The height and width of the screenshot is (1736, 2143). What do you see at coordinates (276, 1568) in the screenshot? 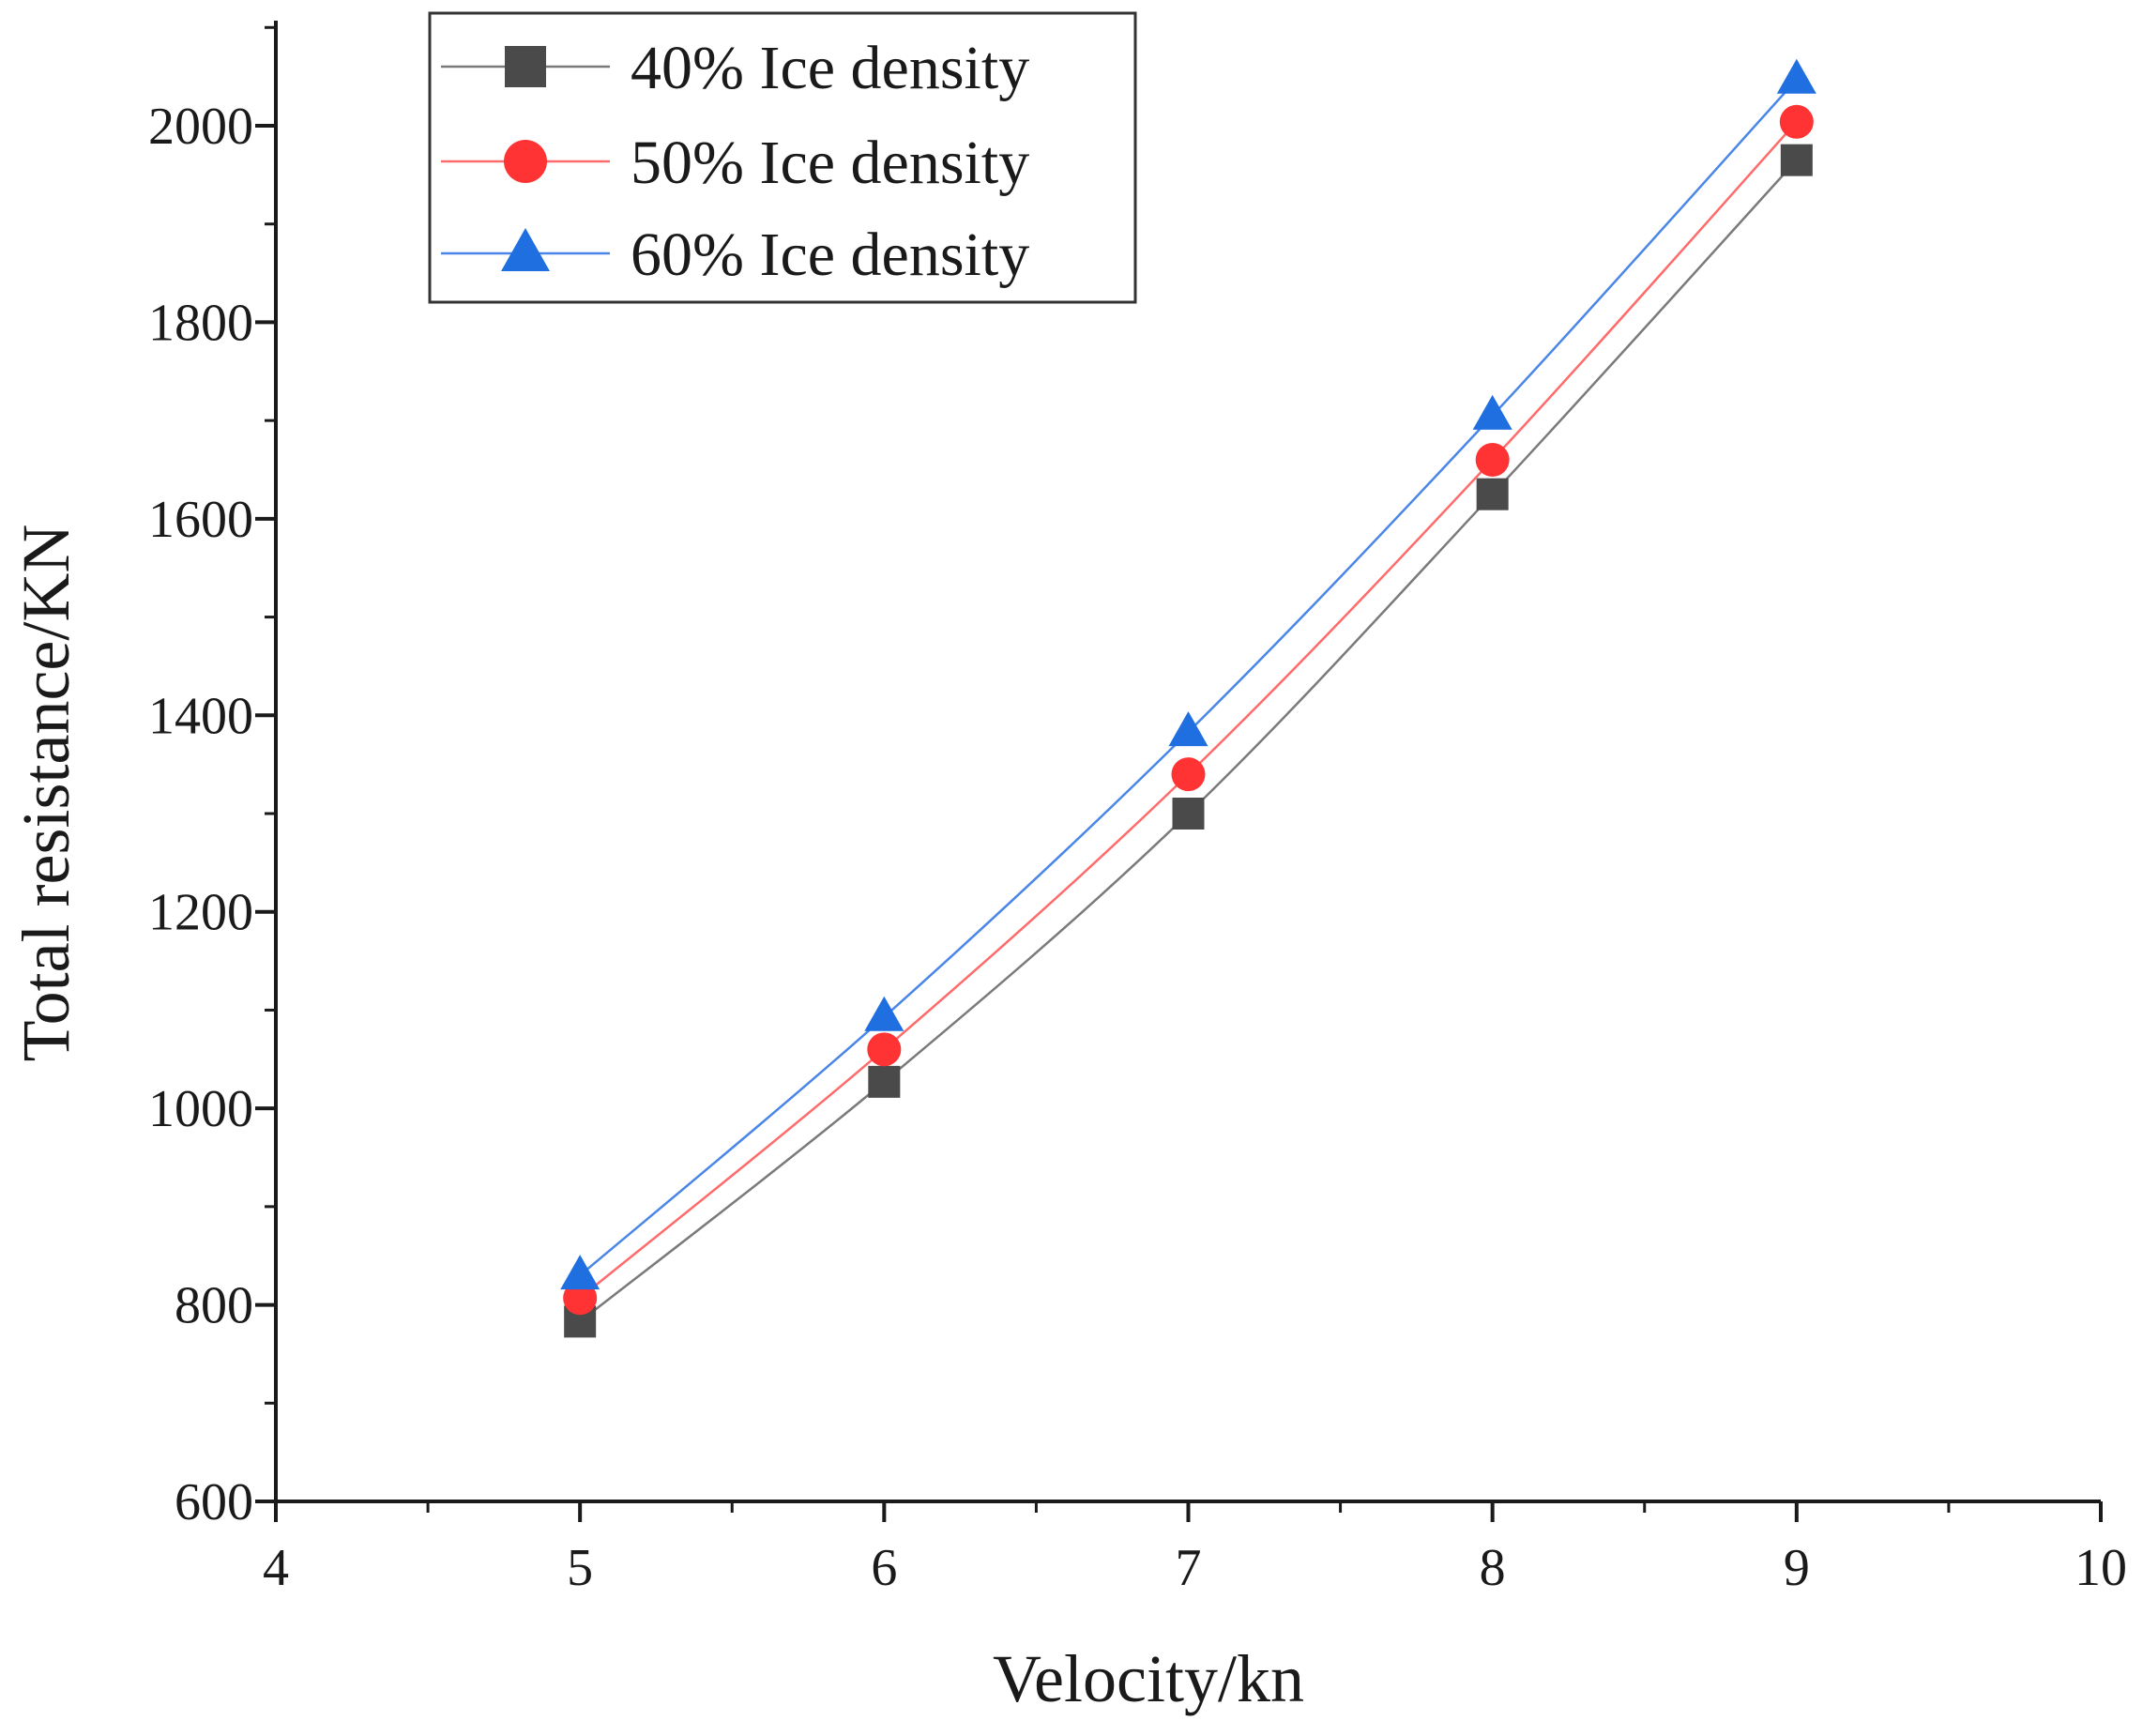
I see `x-tick-label: 4` at bounding box center [276, 1568].